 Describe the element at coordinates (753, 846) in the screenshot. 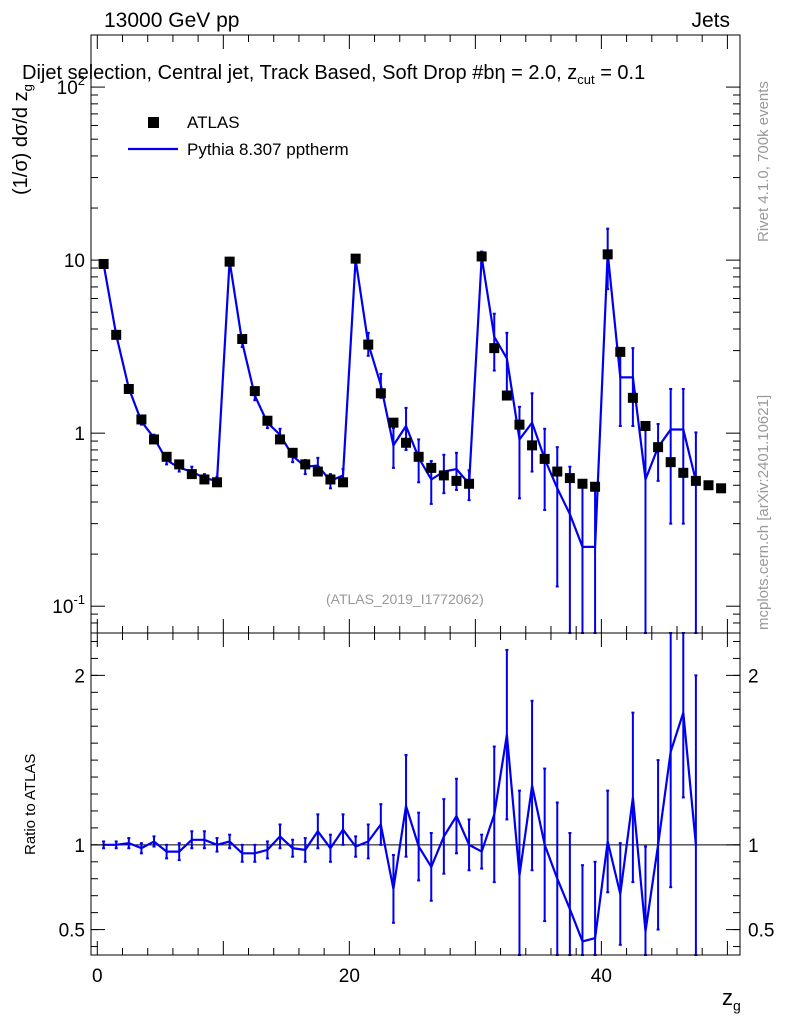

I see `ratio-y-tick-label-right: 1` at that location.